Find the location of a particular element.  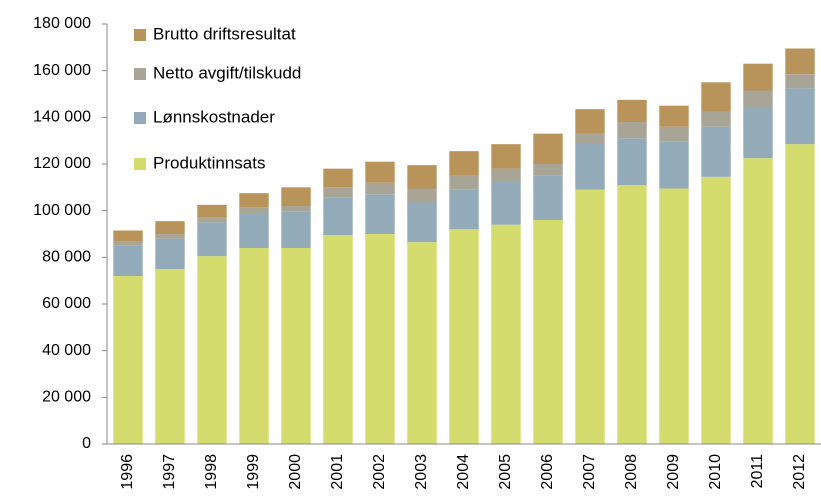

legend-label: Lønnskostnader is located at coordinates (214, 116).